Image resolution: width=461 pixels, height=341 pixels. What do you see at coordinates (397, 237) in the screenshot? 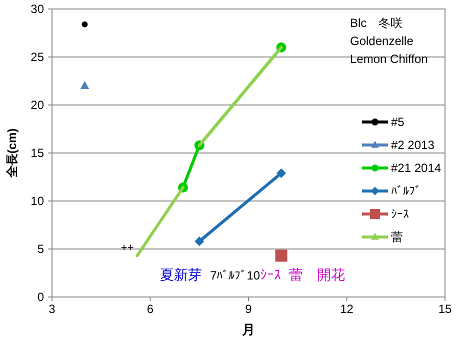
I see `legend-label: 蕾` at bounding box center [397, 237].